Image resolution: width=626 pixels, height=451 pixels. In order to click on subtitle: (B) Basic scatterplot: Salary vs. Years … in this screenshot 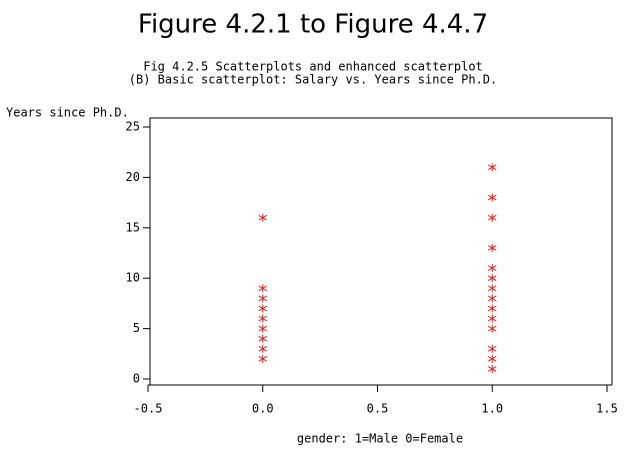, I will do `click(313, 80)`.